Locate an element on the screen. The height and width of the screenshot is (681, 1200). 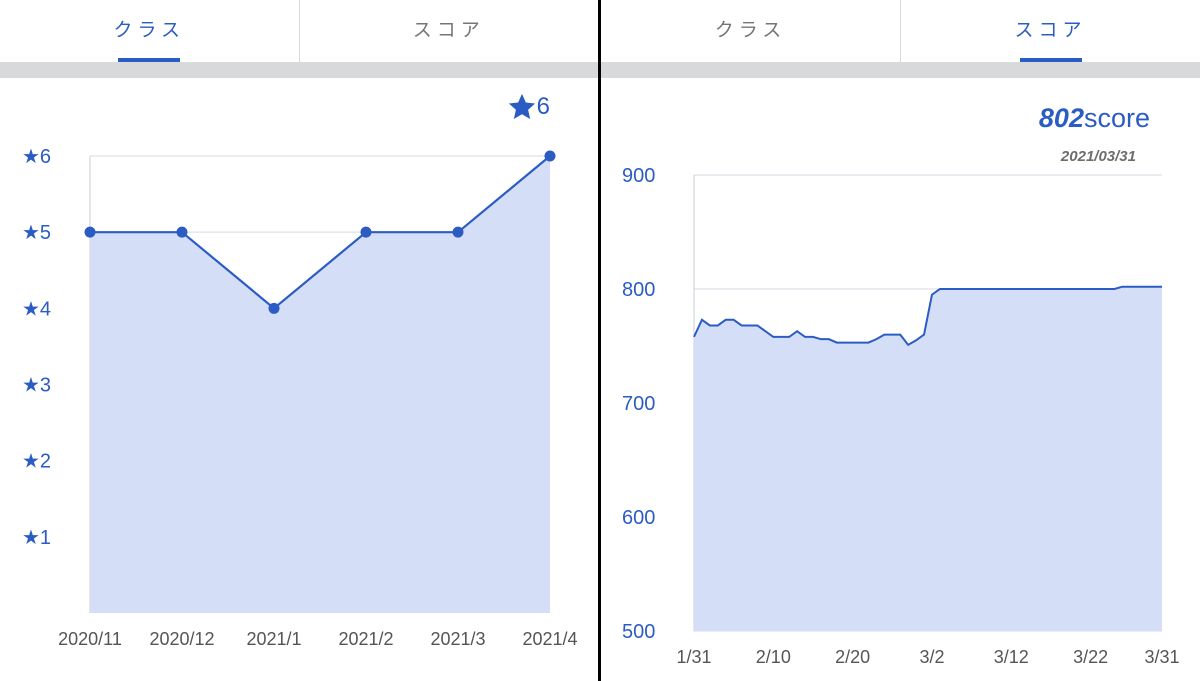
x-tick-label: 2021/1 is located at coordinates (273, 639).